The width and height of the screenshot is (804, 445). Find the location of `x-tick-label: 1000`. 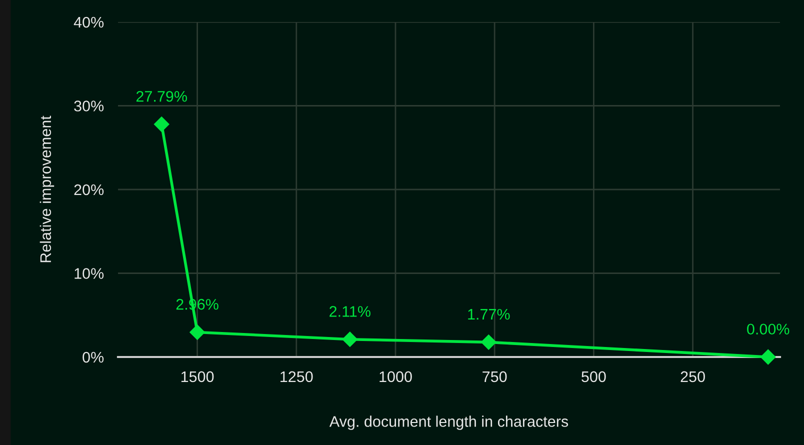

x-tick-label: 1000 is located at coordinates (396, 376).